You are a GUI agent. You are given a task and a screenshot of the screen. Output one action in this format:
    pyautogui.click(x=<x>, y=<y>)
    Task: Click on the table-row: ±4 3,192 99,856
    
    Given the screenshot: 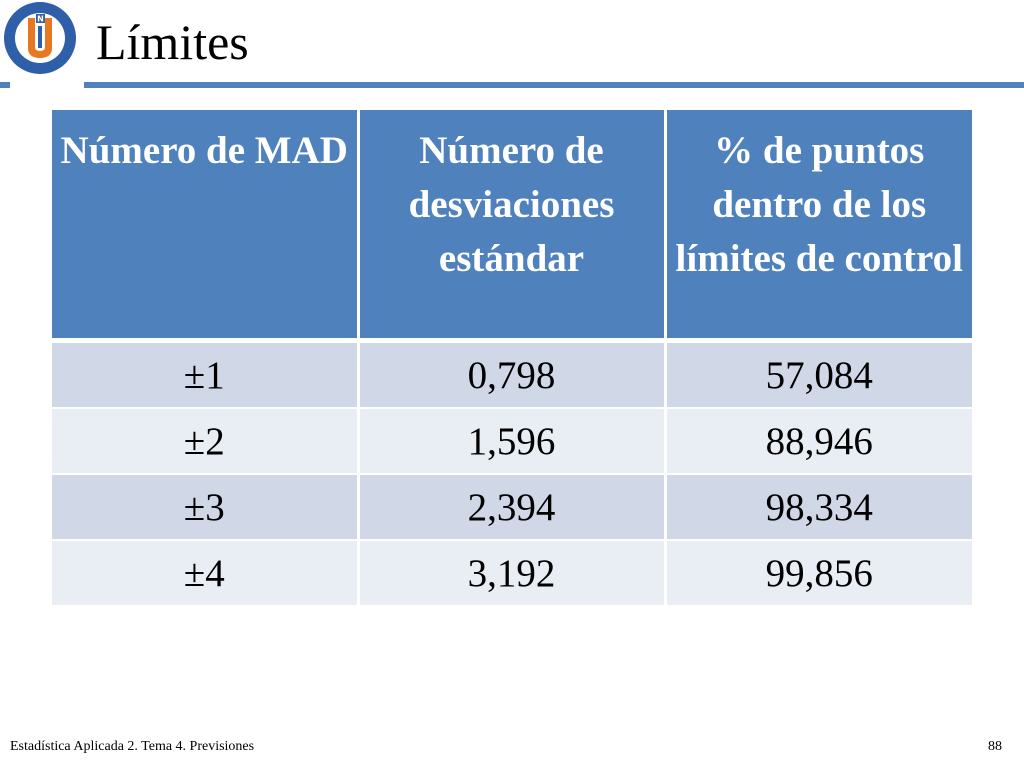 What is the action you would take?
    pyautogui.click(x=512, y=573)
    